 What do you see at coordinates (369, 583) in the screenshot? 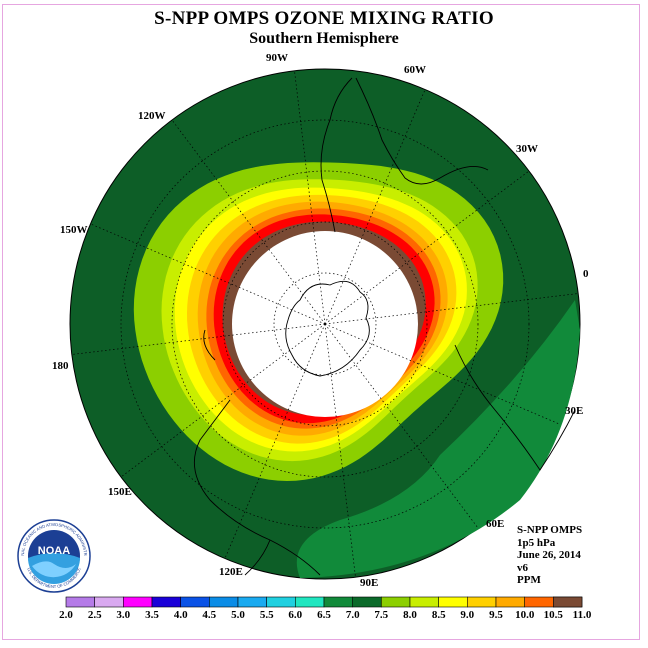
I see `longitude-label: 90E` at bounding box center [369, 583].